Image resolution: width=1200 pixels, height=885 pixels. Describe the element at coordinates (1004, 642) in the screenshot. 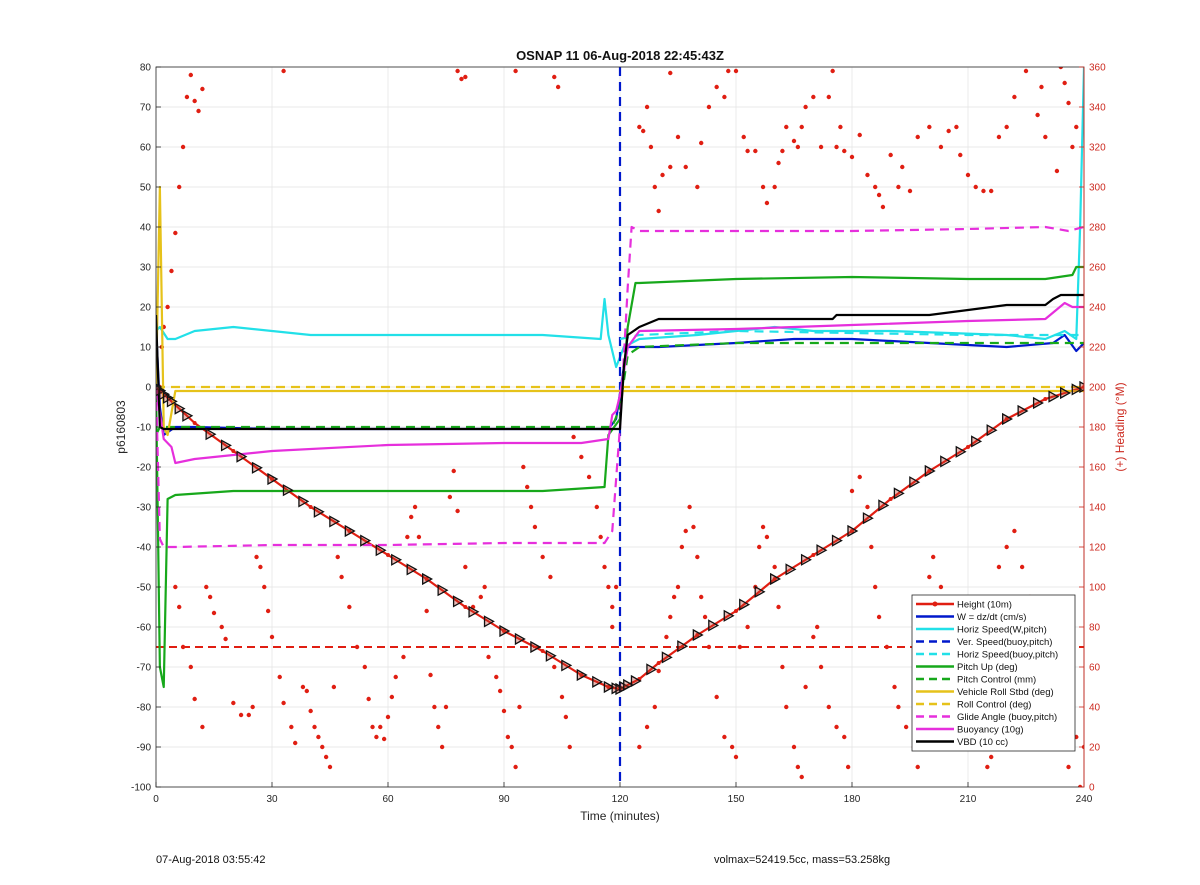

I see `legend-entry-label: Ver. Speed(buoy,pitch)` at that location.